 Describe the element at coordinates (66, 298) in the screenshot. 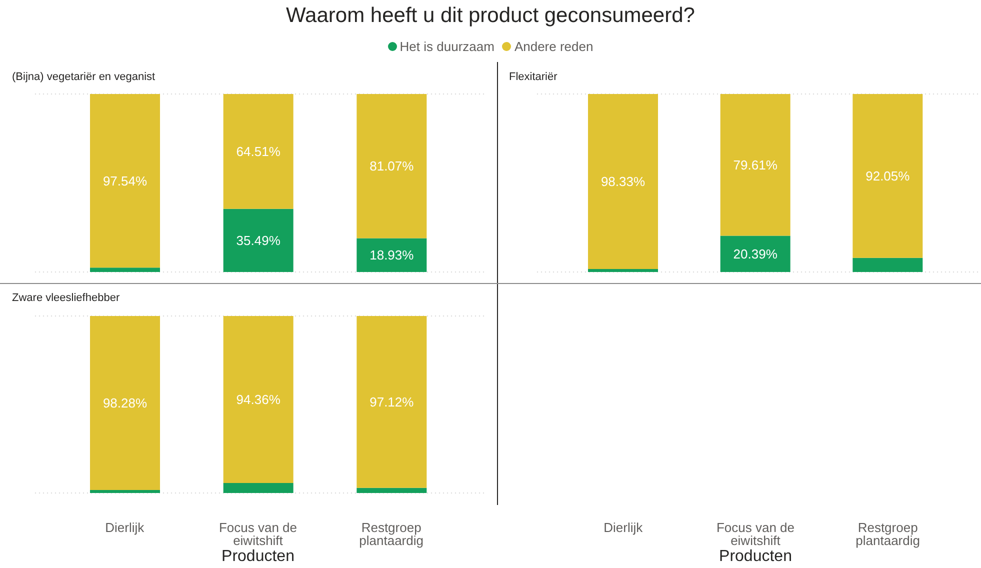

I see `chart-subtitle: Zware vleesliefhebber` at that location.